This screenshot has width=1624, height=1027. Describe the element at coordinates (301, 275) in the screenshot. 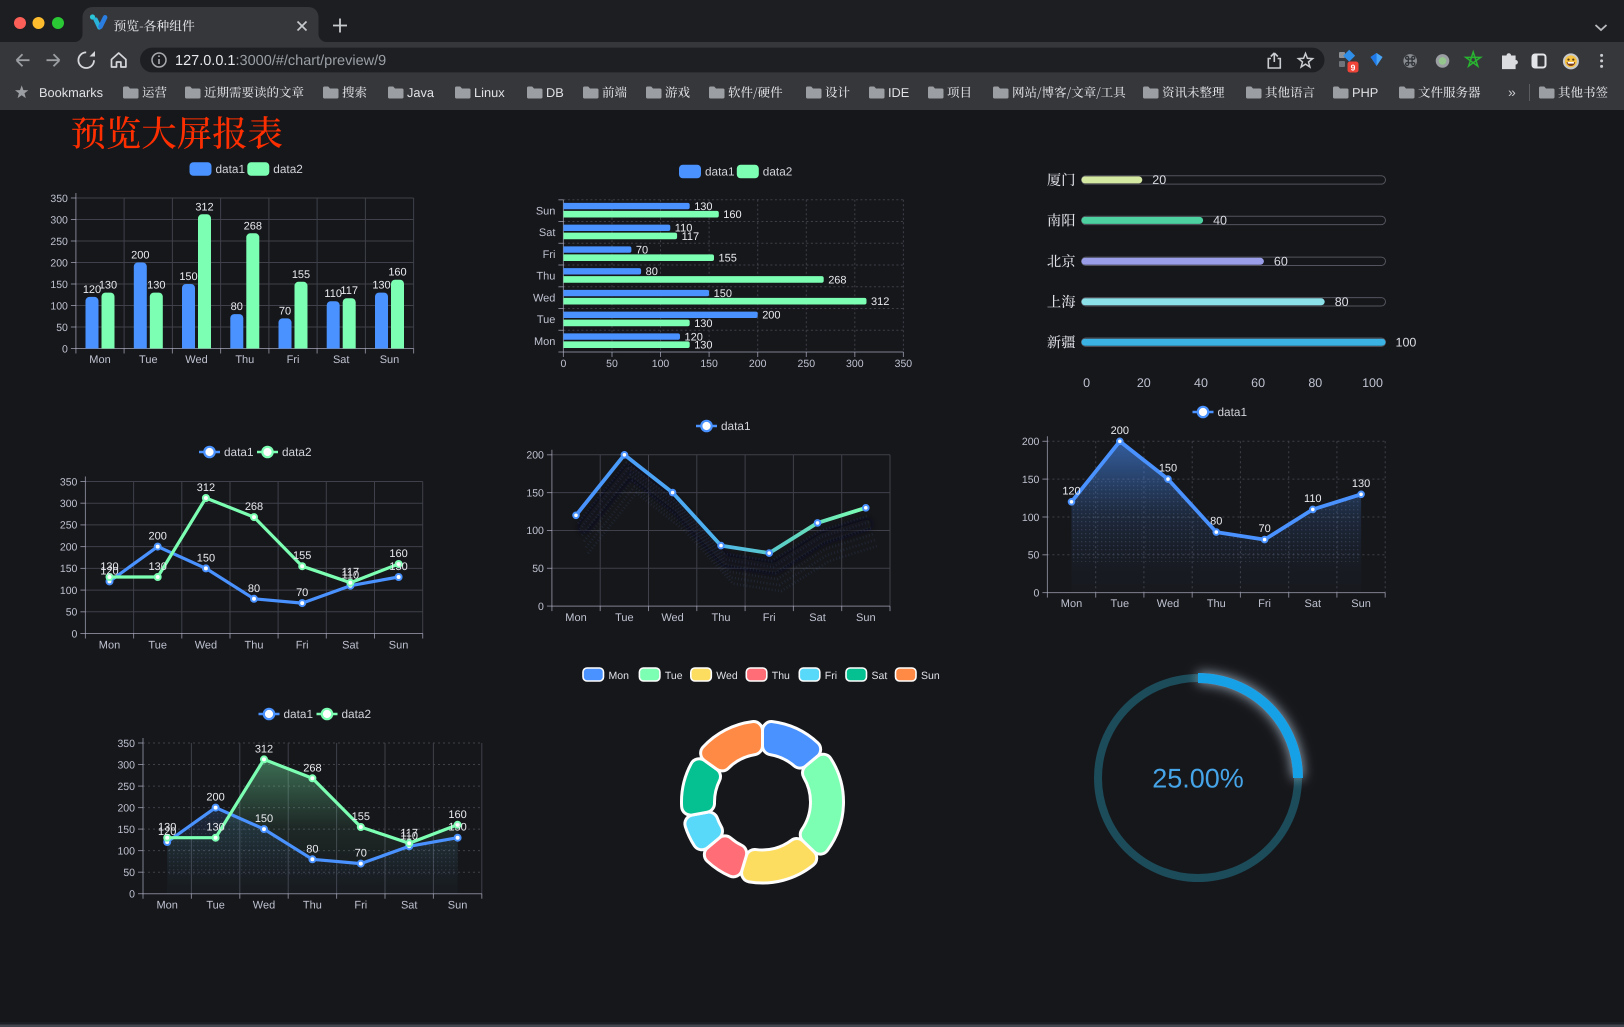

I see `svg-text: 155` at that location.